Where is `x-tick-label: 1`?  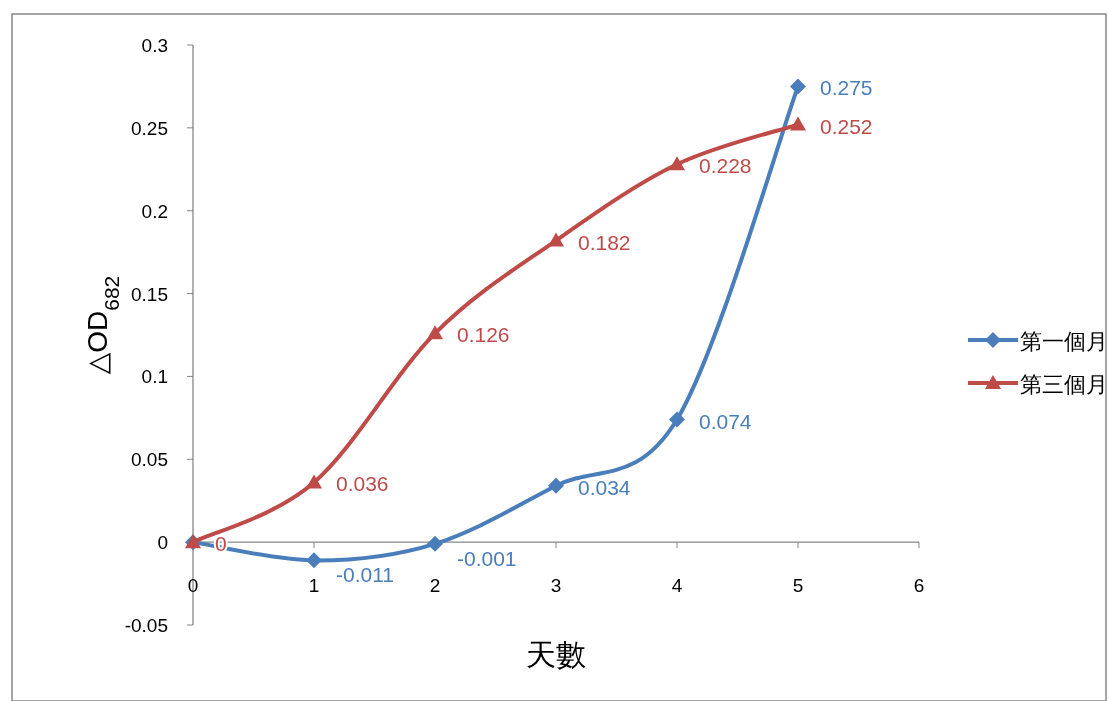
x-tick-label: 1 is located at coordinates (314, 586).